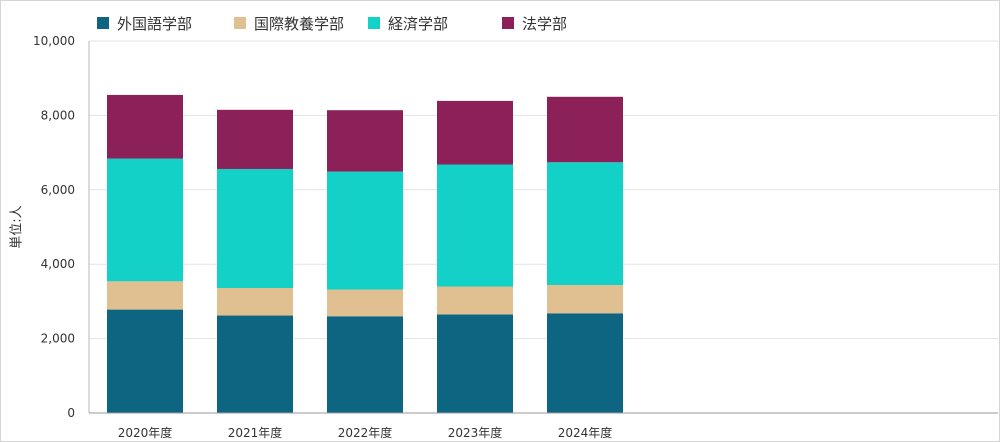 The image size is (1000, 442). I want to click on chart-legend: 外国語学部 国際教養学部 経済学部 法学部, so click(349, 23).